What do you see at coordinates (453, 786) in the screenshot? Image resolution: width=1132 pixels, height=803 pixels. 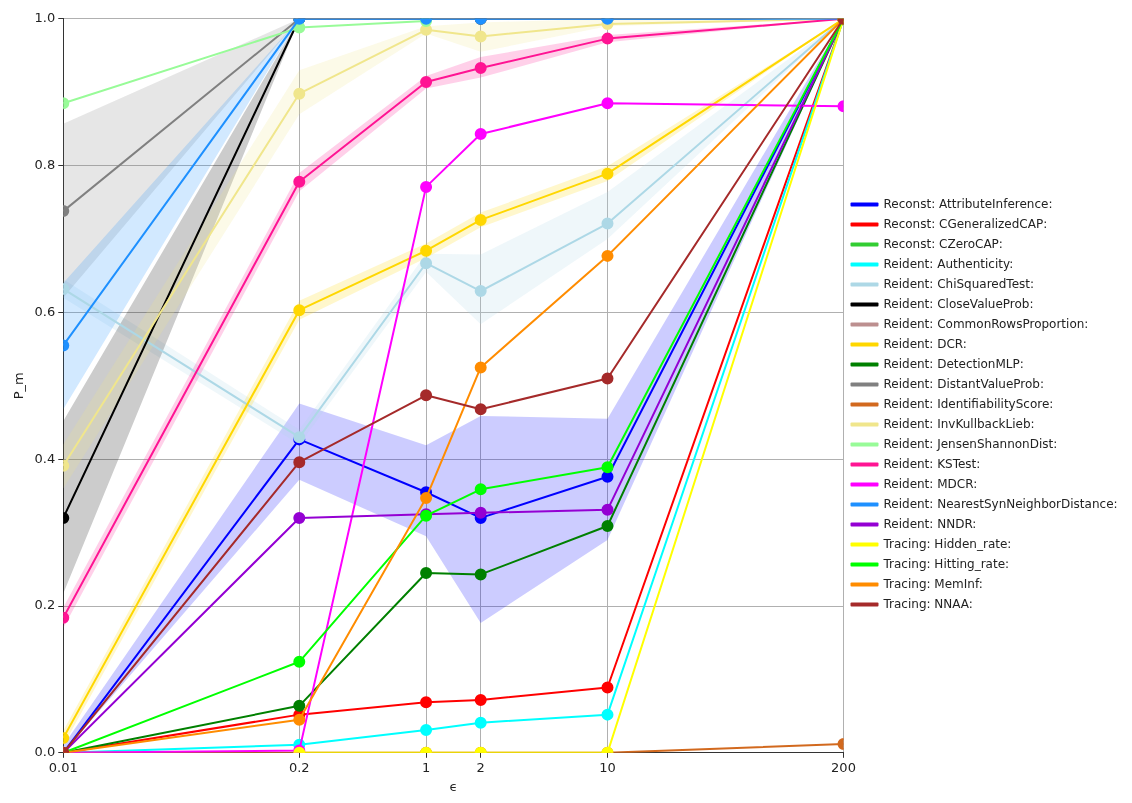 I see `x-axis-title: ϵ` at bounding box center [453, 786].